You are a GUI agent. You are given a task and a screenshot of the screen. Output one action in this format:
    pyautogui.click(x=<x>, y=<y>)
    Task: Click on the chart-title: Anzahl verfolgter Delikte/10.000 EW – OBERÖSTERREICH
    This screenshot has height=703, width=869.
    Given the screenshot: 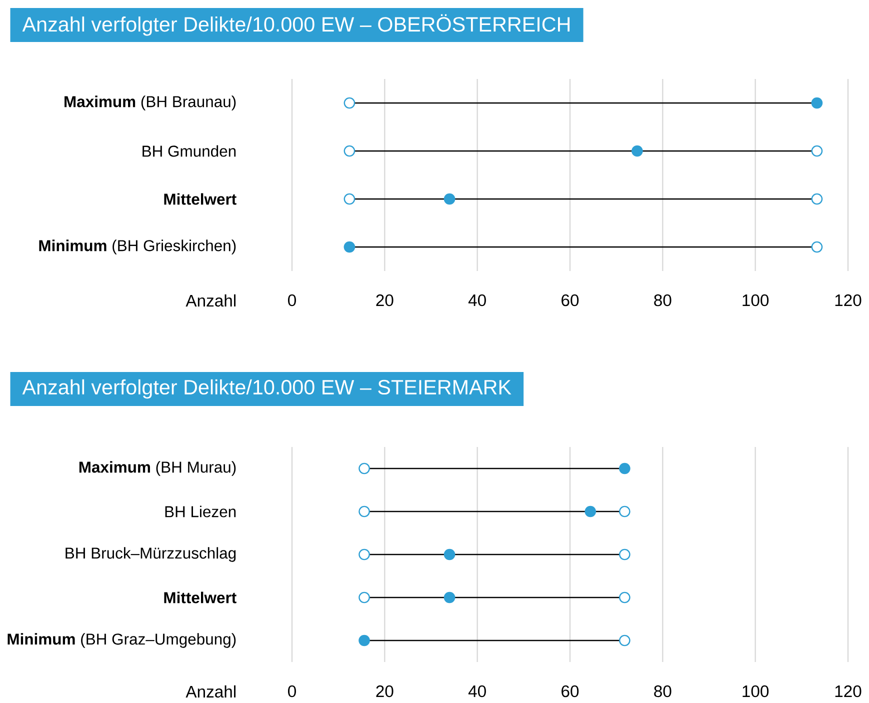 What is the action you would take?
    pyautogui.click(x=296, y=25)
    